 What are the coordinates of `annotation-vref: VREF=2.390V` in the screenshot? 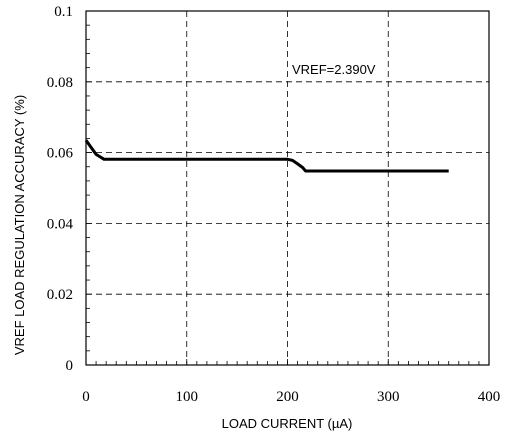 It's located at (334, 69).